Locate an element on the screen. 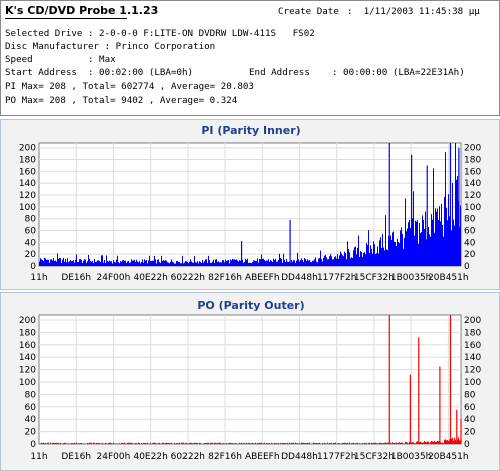 This screenshot has height=471, width=500. po-x-tick-label: 60222h is located at coordinates (188, 457).